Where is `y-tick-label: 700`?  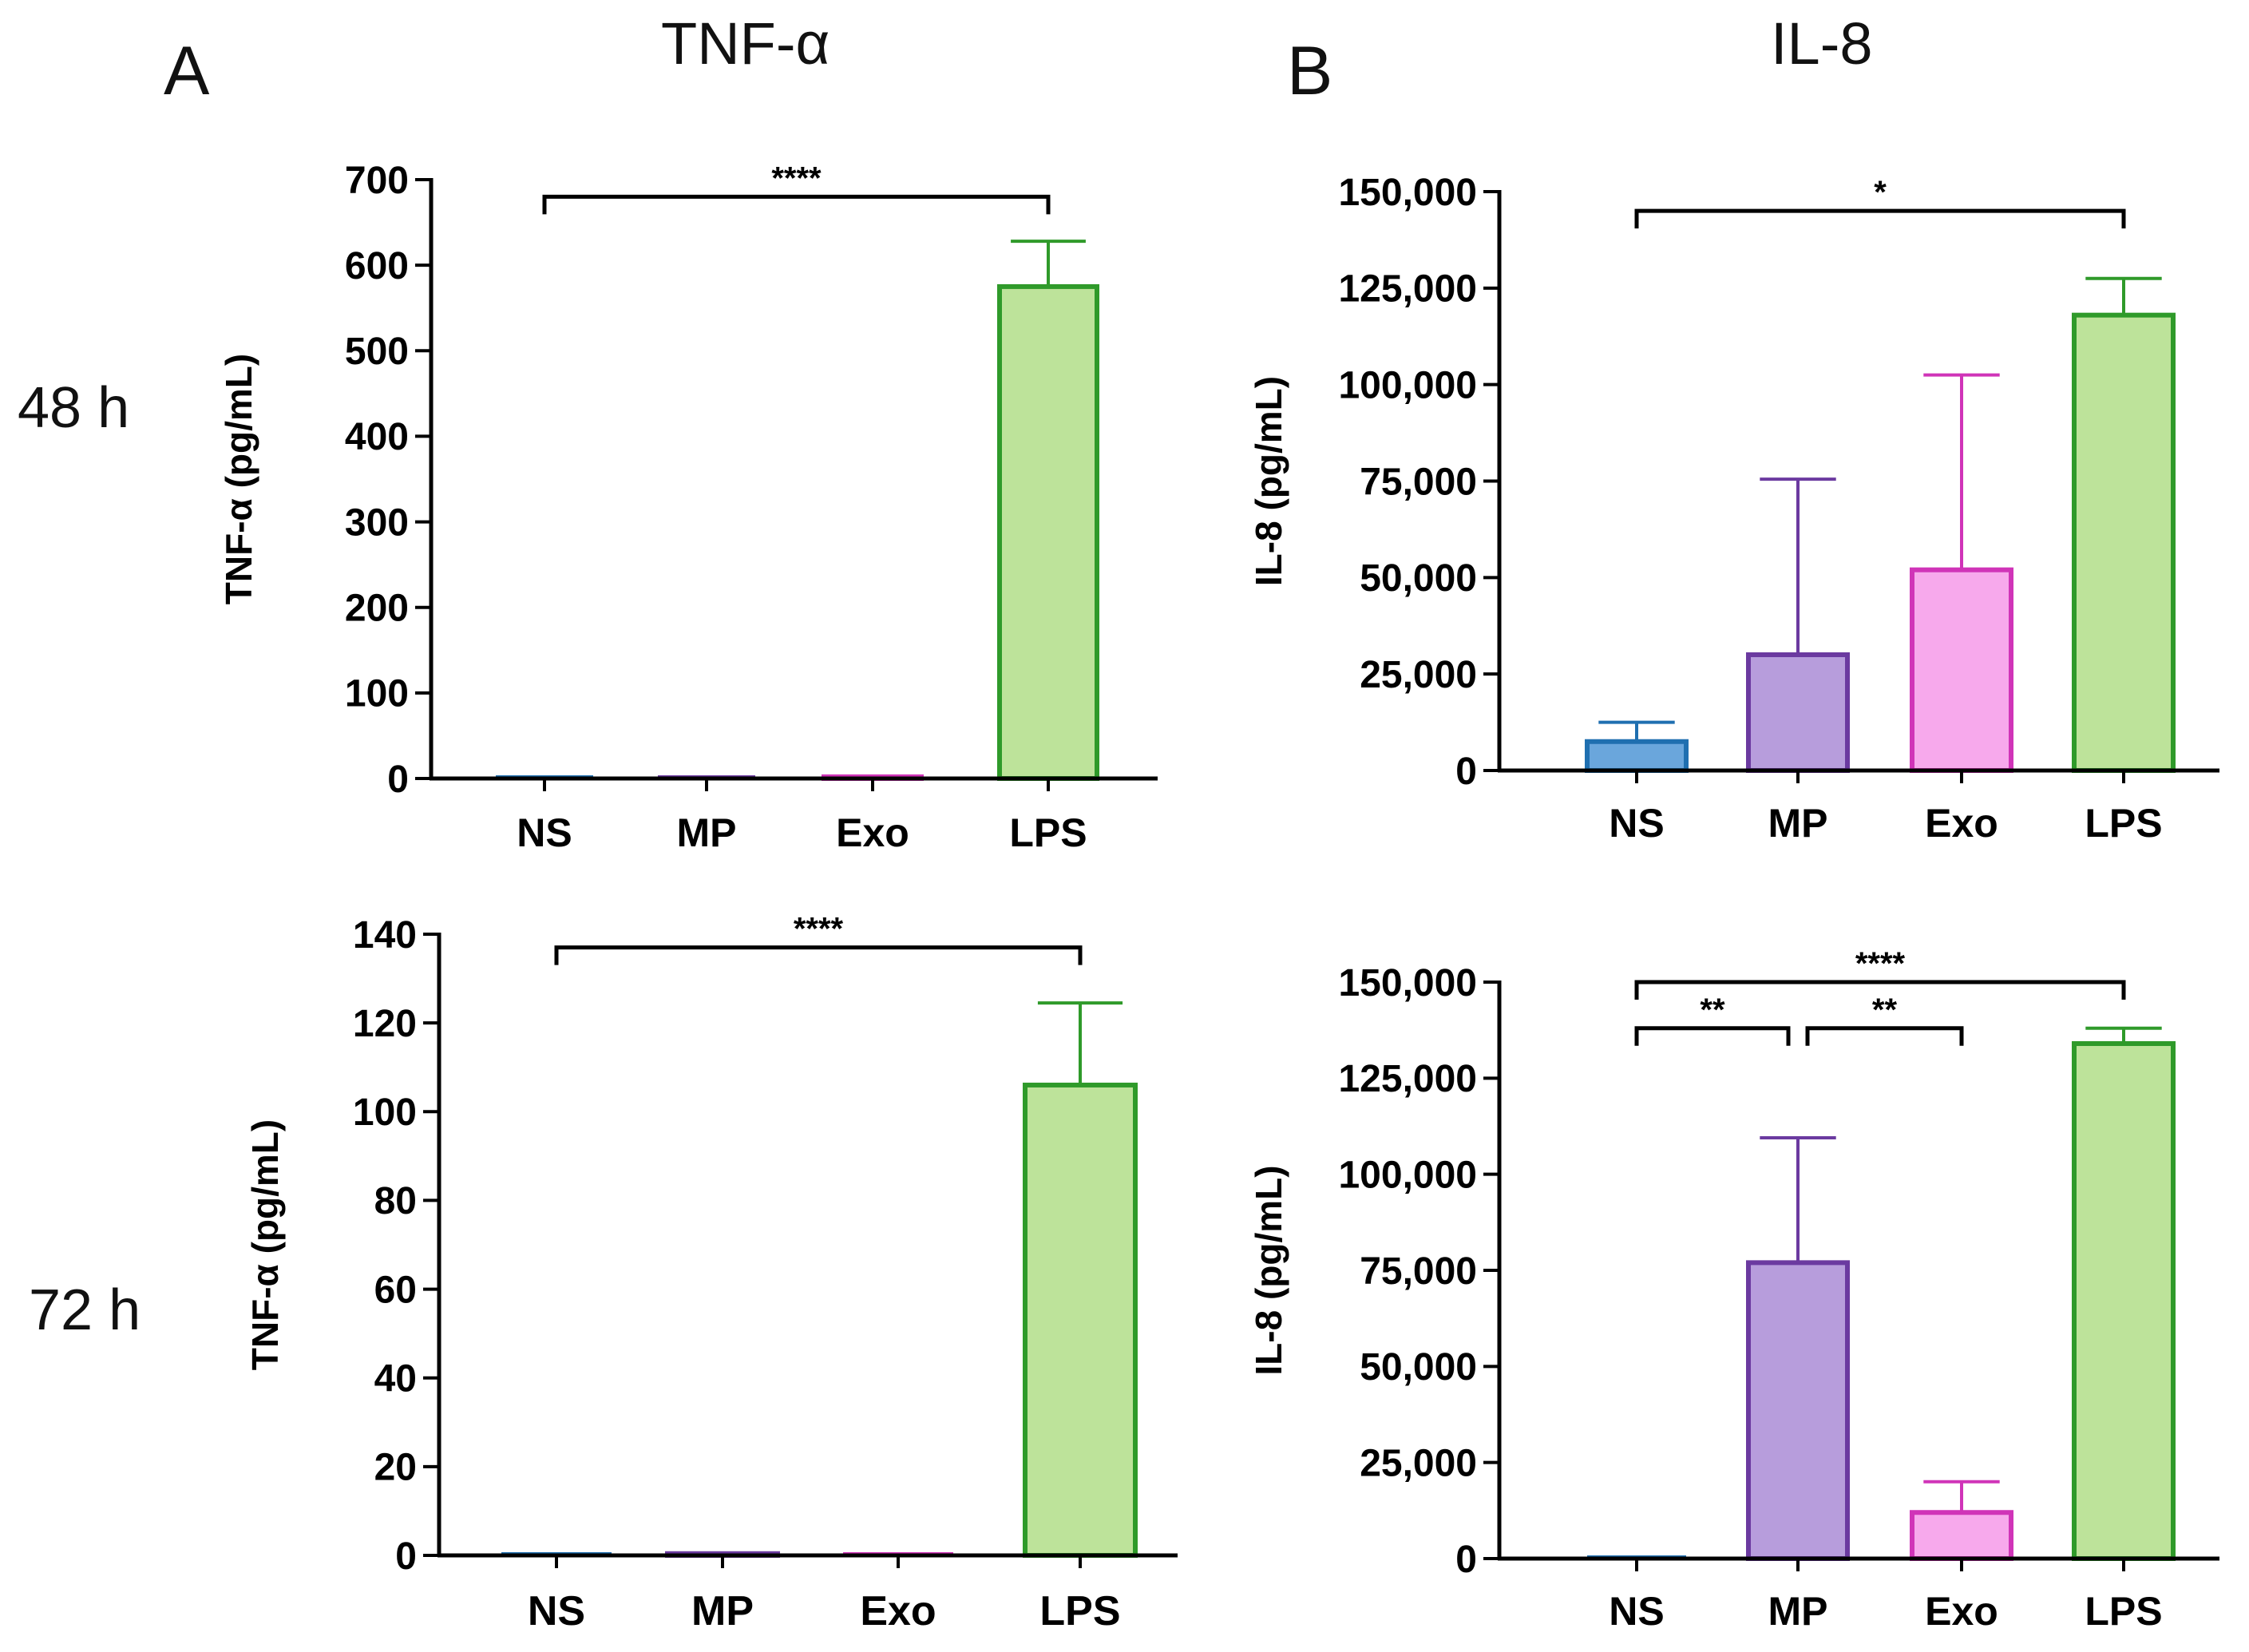 y-tick-label: 700 is located at coordinates (377, 181).